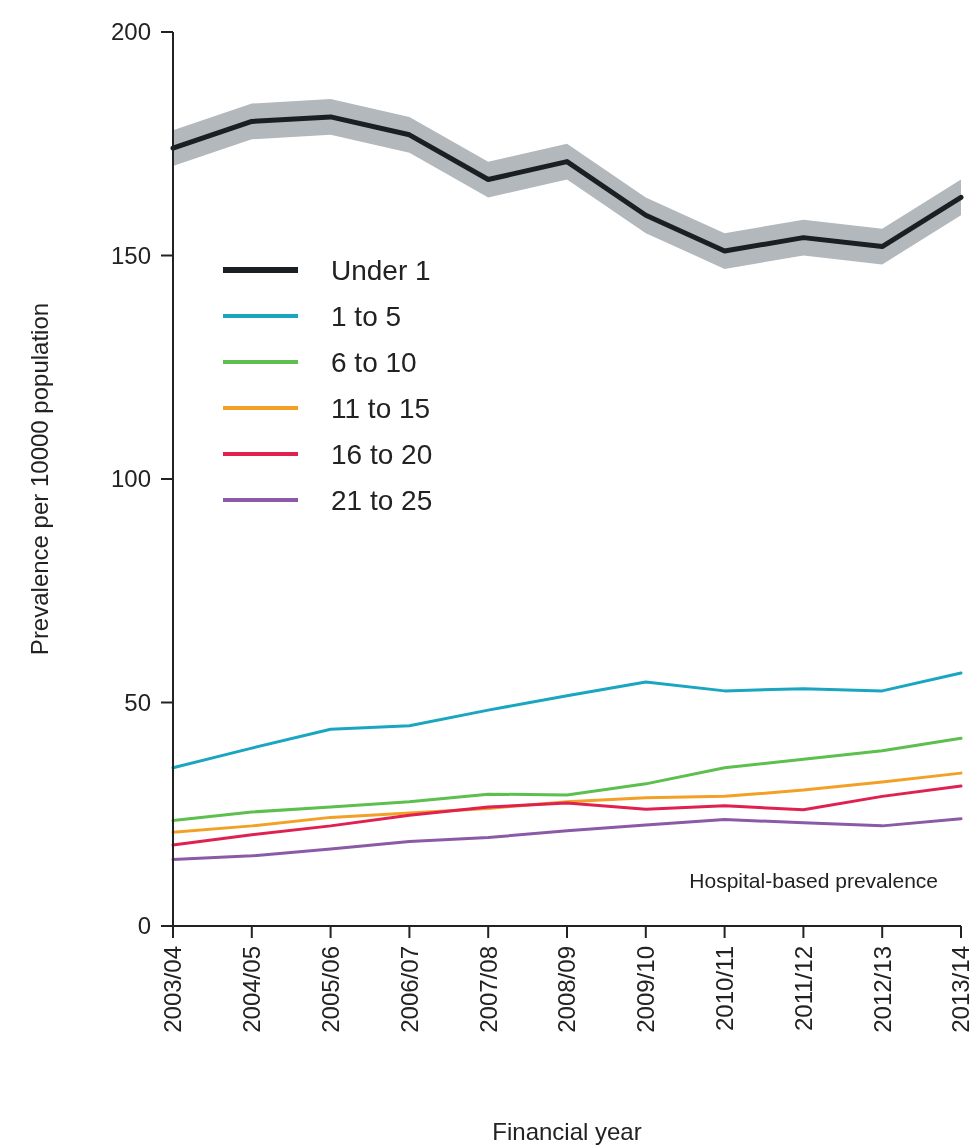  Describe the element at coordinates (130, 255) in the screenshot. I see `y-tick-label: 150` at that location.